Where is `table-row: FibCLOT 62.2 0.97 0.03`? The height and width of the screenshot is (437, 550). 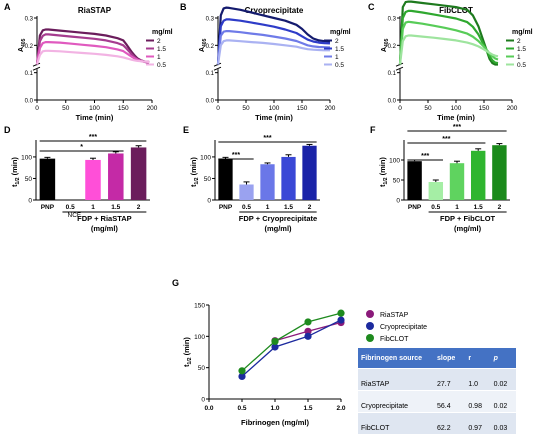
table-row: FibCLOT 62.2 0.97 0.03 is located at coordinates (437, 423).